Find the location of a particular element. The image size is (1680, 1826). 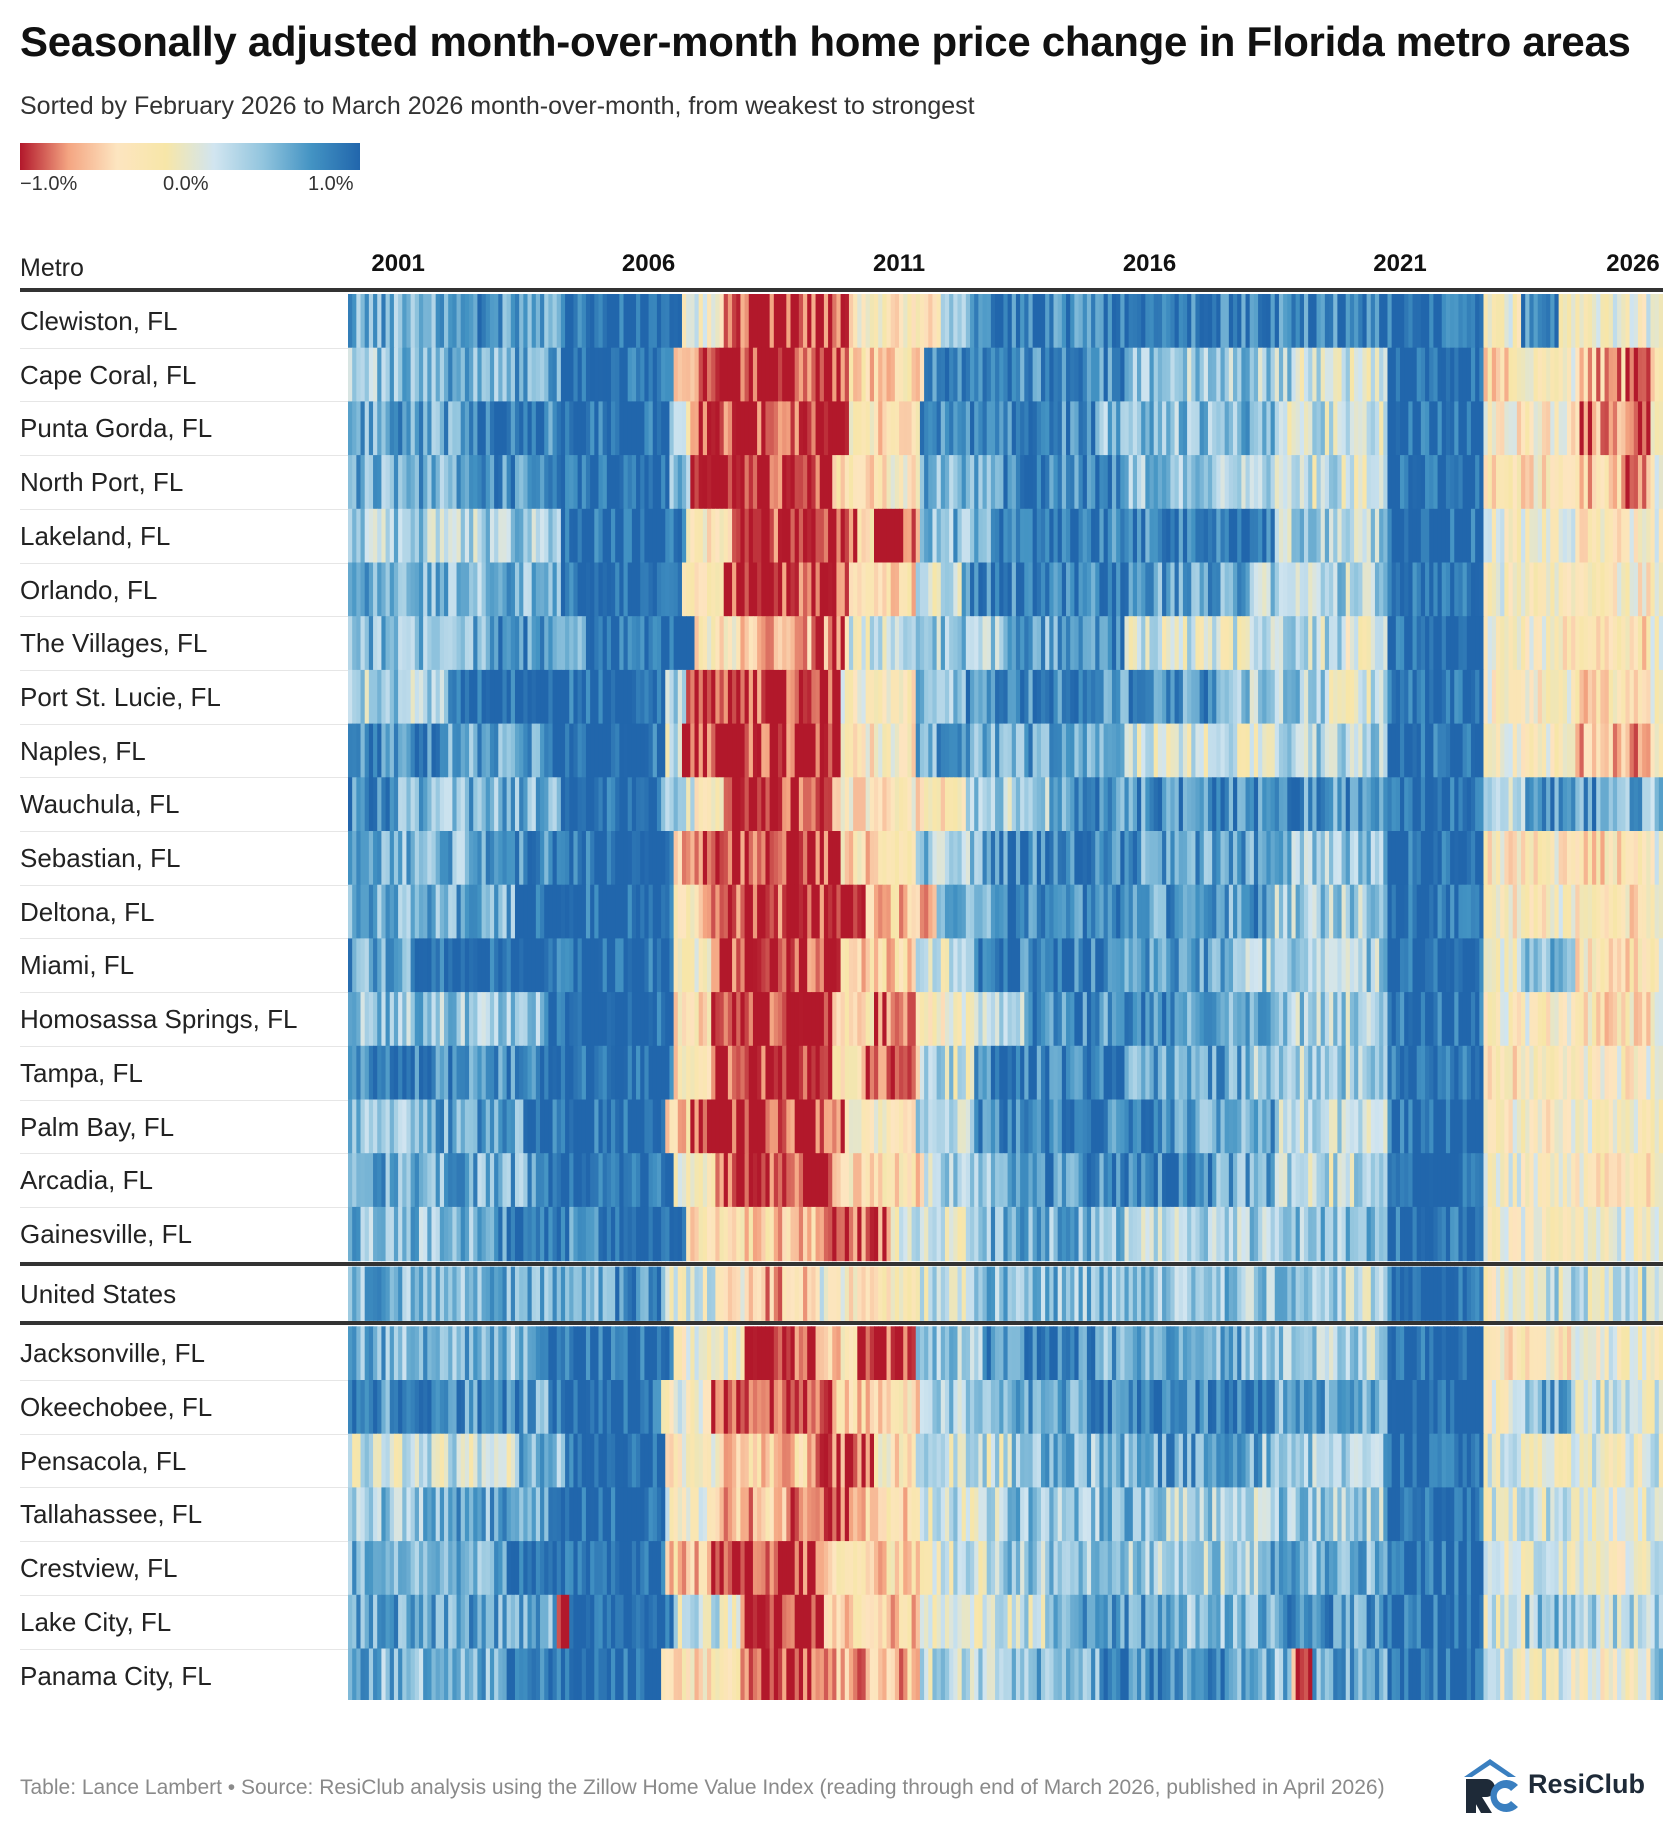

metro-column-header: Metro is located at coordinates (52, 268).